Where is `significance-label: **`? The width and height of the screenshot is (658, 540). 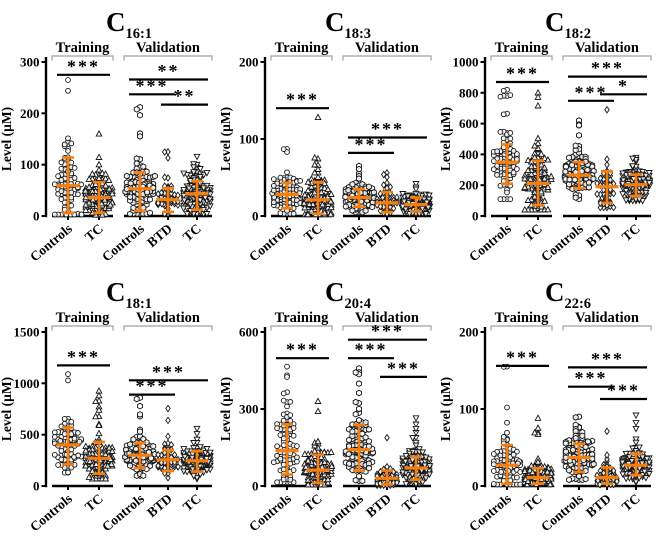
significance-label: ** is located at coordinates (169, 71).